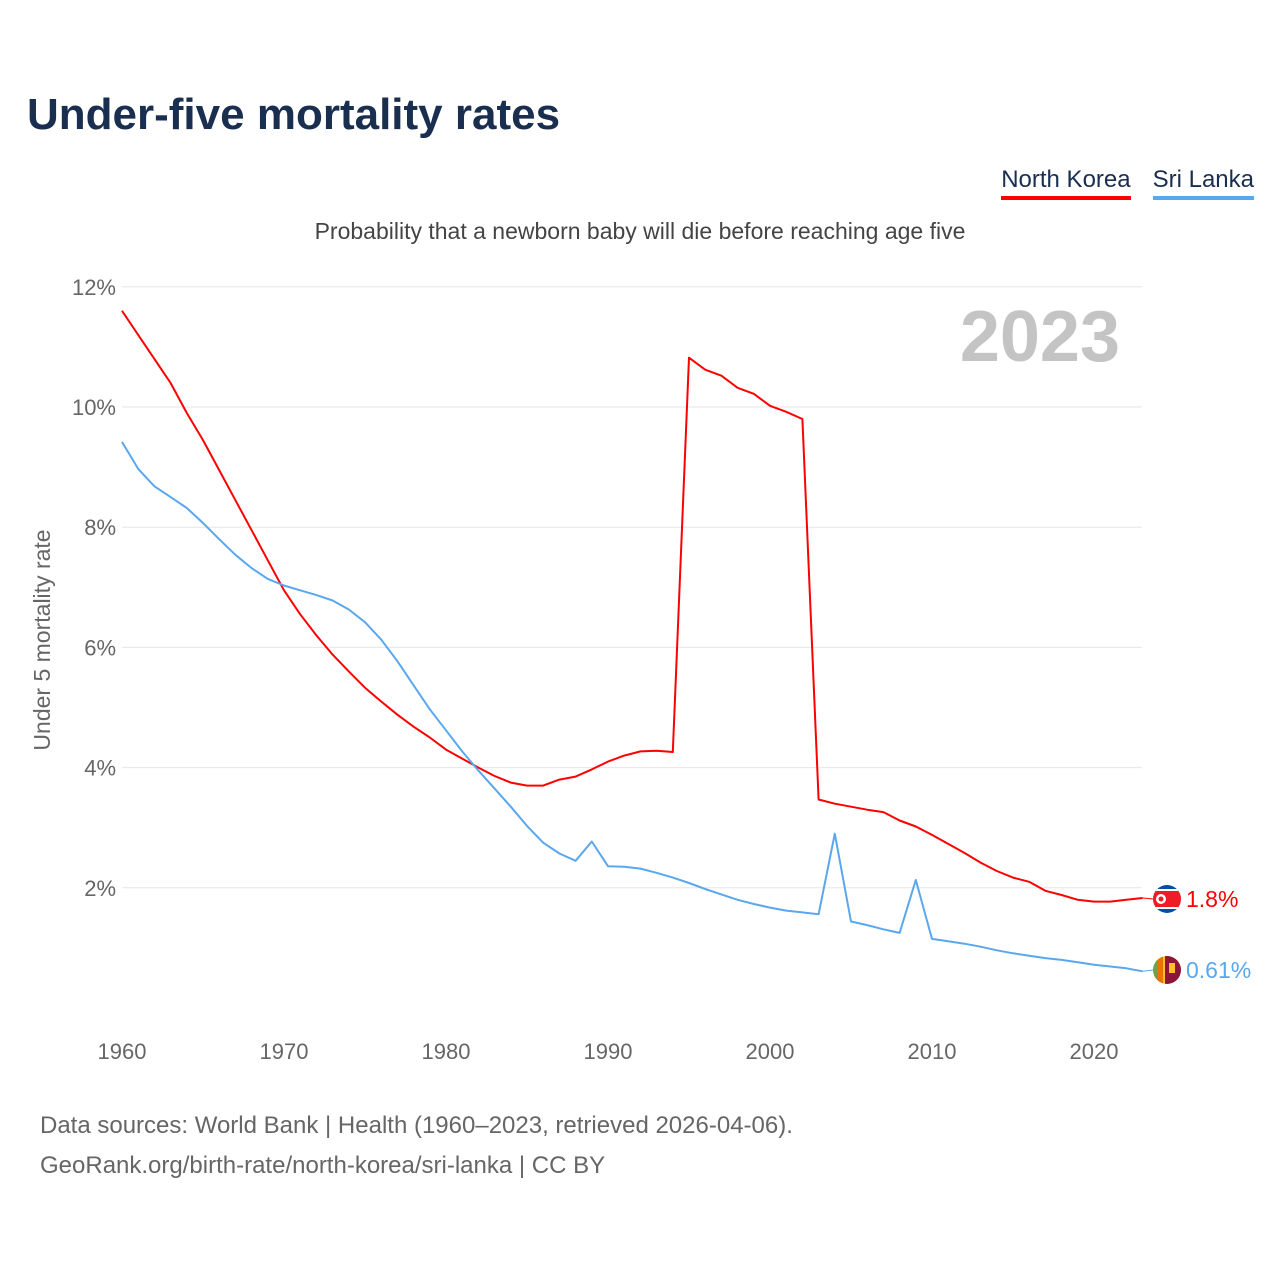  What do you see at coordinates (1094, 1051) in the screenshot?
I see `x-tick-label: 2020` at bounding box center [1094, 1051].